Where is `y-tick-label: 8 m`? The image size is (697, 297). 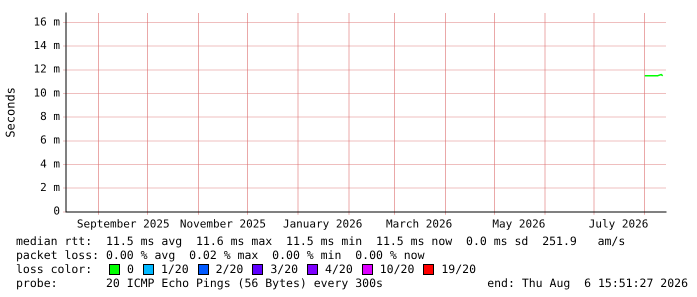 y-tick-label: 8 m is located at coordinates (50, 116).